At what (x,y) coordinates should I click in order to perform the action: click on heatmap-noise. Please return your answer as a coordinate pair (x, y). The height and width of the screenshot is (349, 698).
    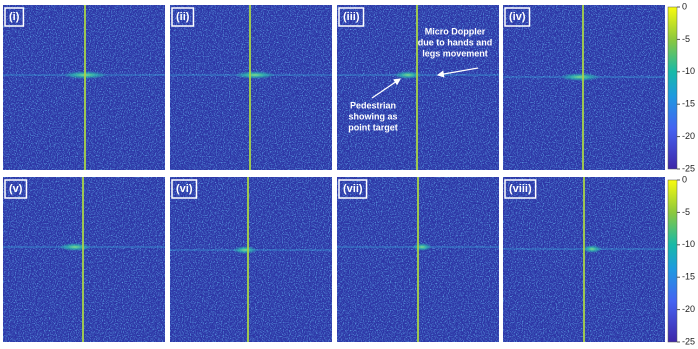
    Looking at the image, I should click on (251, 259).